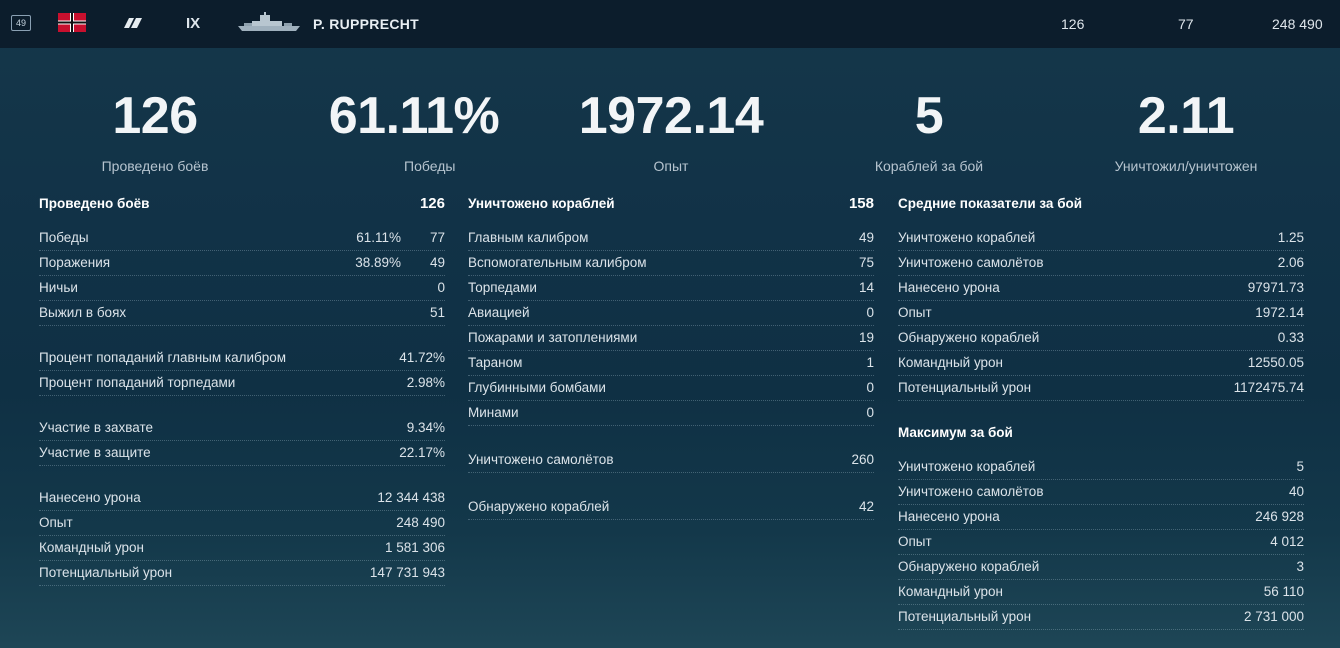 This screenshot has width=1340, height=648. Describe the element at coordinates (502, 287) in the screenshot. I see `row-label: Торпедами` at that location.